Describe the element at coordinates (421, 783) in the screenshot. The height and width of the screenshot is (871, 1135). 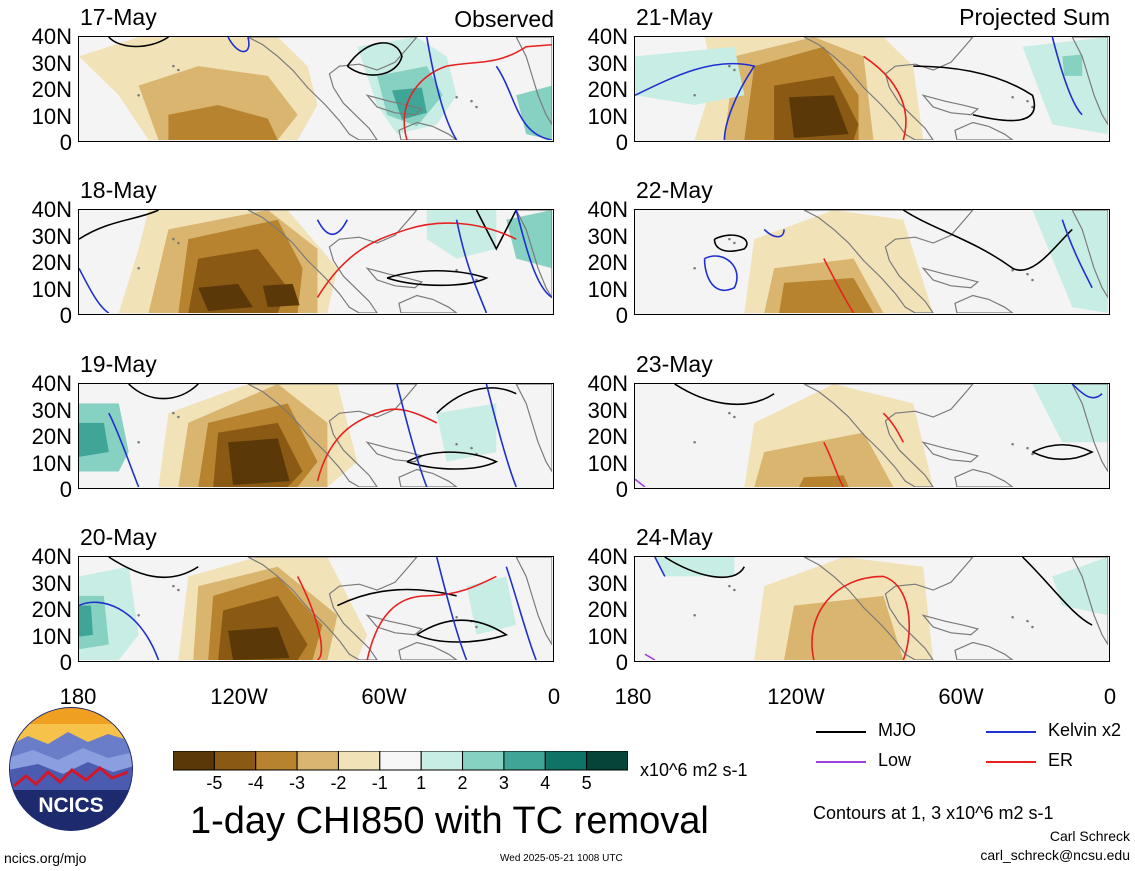
I see `colorbar-tick-label: 1` at that location.